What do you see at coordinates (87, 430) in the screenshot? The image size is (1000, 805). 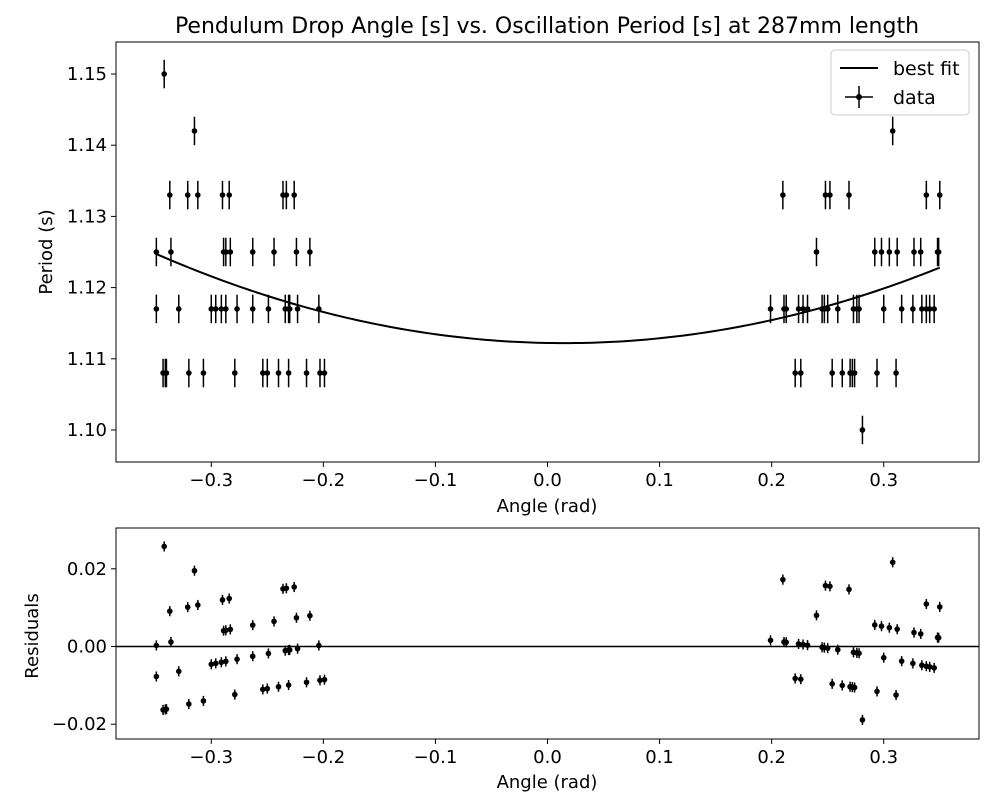 I see `top-y-tick-label: 1.10` at bounding box center [87, 430].